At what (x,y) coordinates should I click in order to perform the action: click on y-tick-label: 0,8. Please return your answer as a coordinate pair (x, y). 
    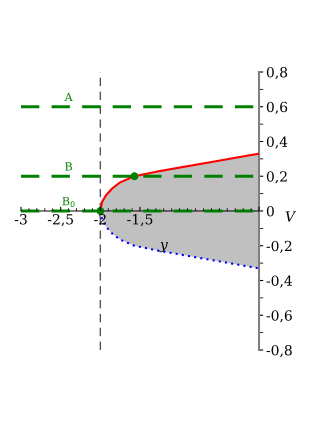
    Looking at the image, I should click on (277, 73).